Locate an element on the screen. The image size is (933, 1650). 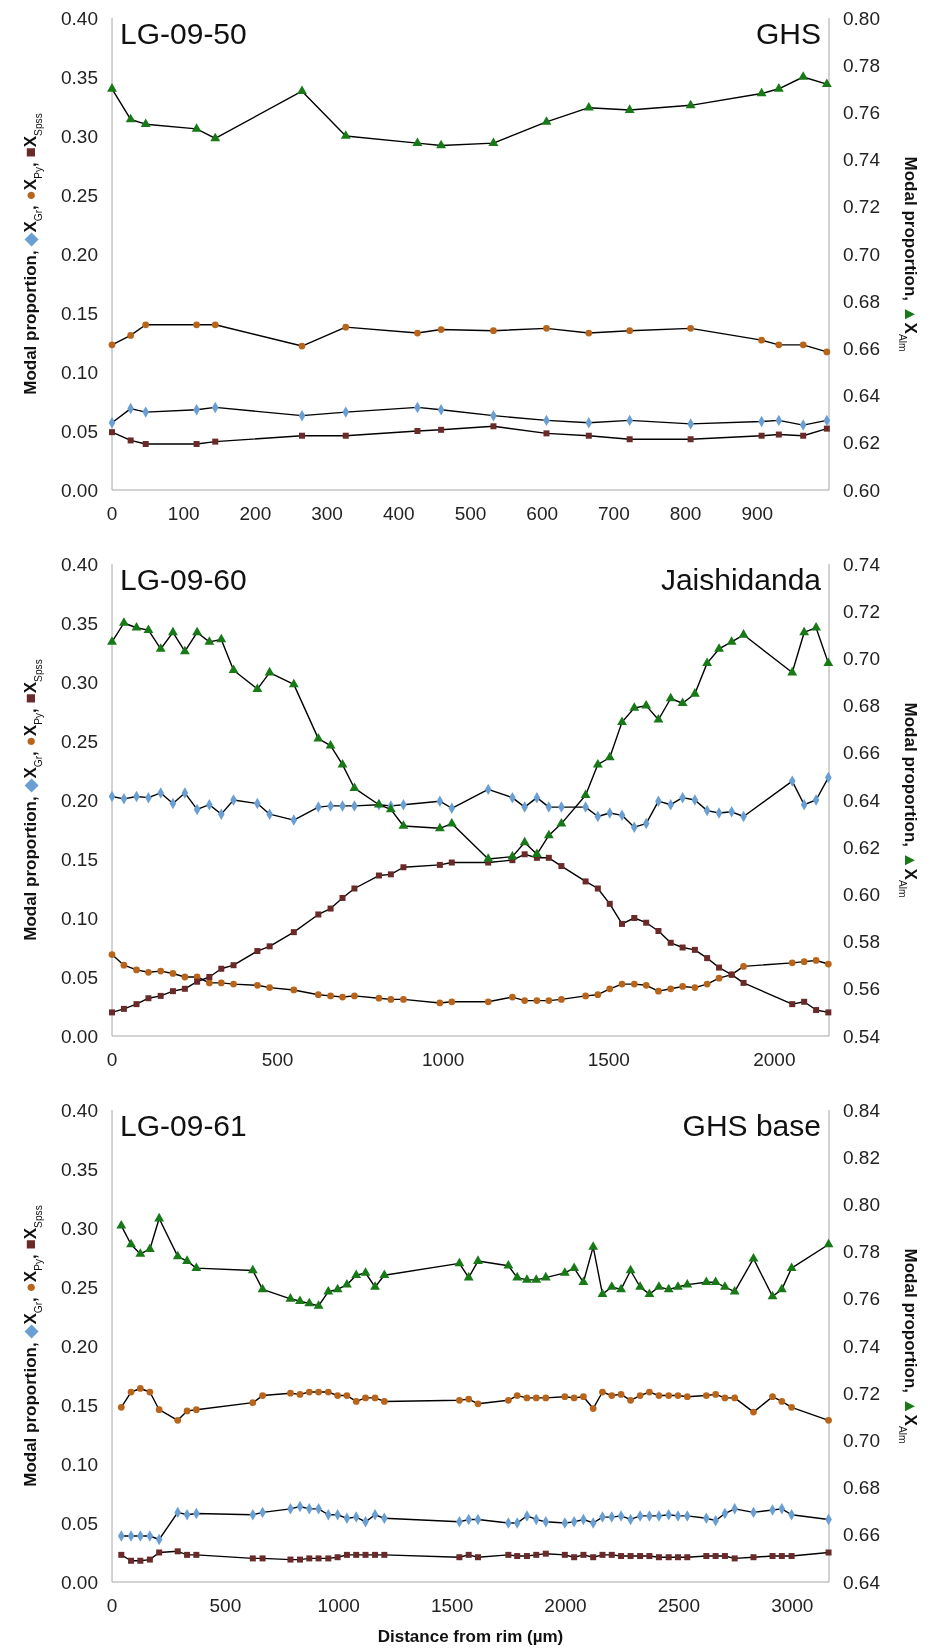
y-tick-label: 0.05 is located at coordinates (79, 1523).